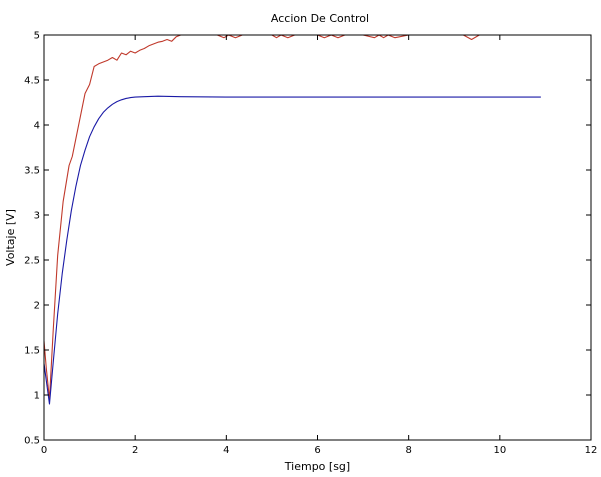 The width and height of the screenshot is (601, 477). I want to click on y-tick-label: 2, so click(37, 306).